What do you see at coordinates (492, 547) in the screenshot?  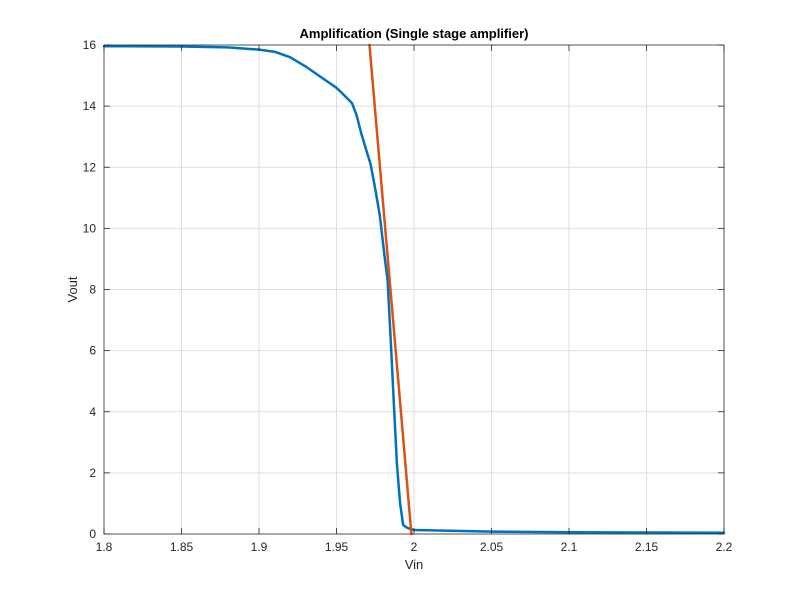 I see `x-tick-label: 2.05` at bounding box center [492, 547].